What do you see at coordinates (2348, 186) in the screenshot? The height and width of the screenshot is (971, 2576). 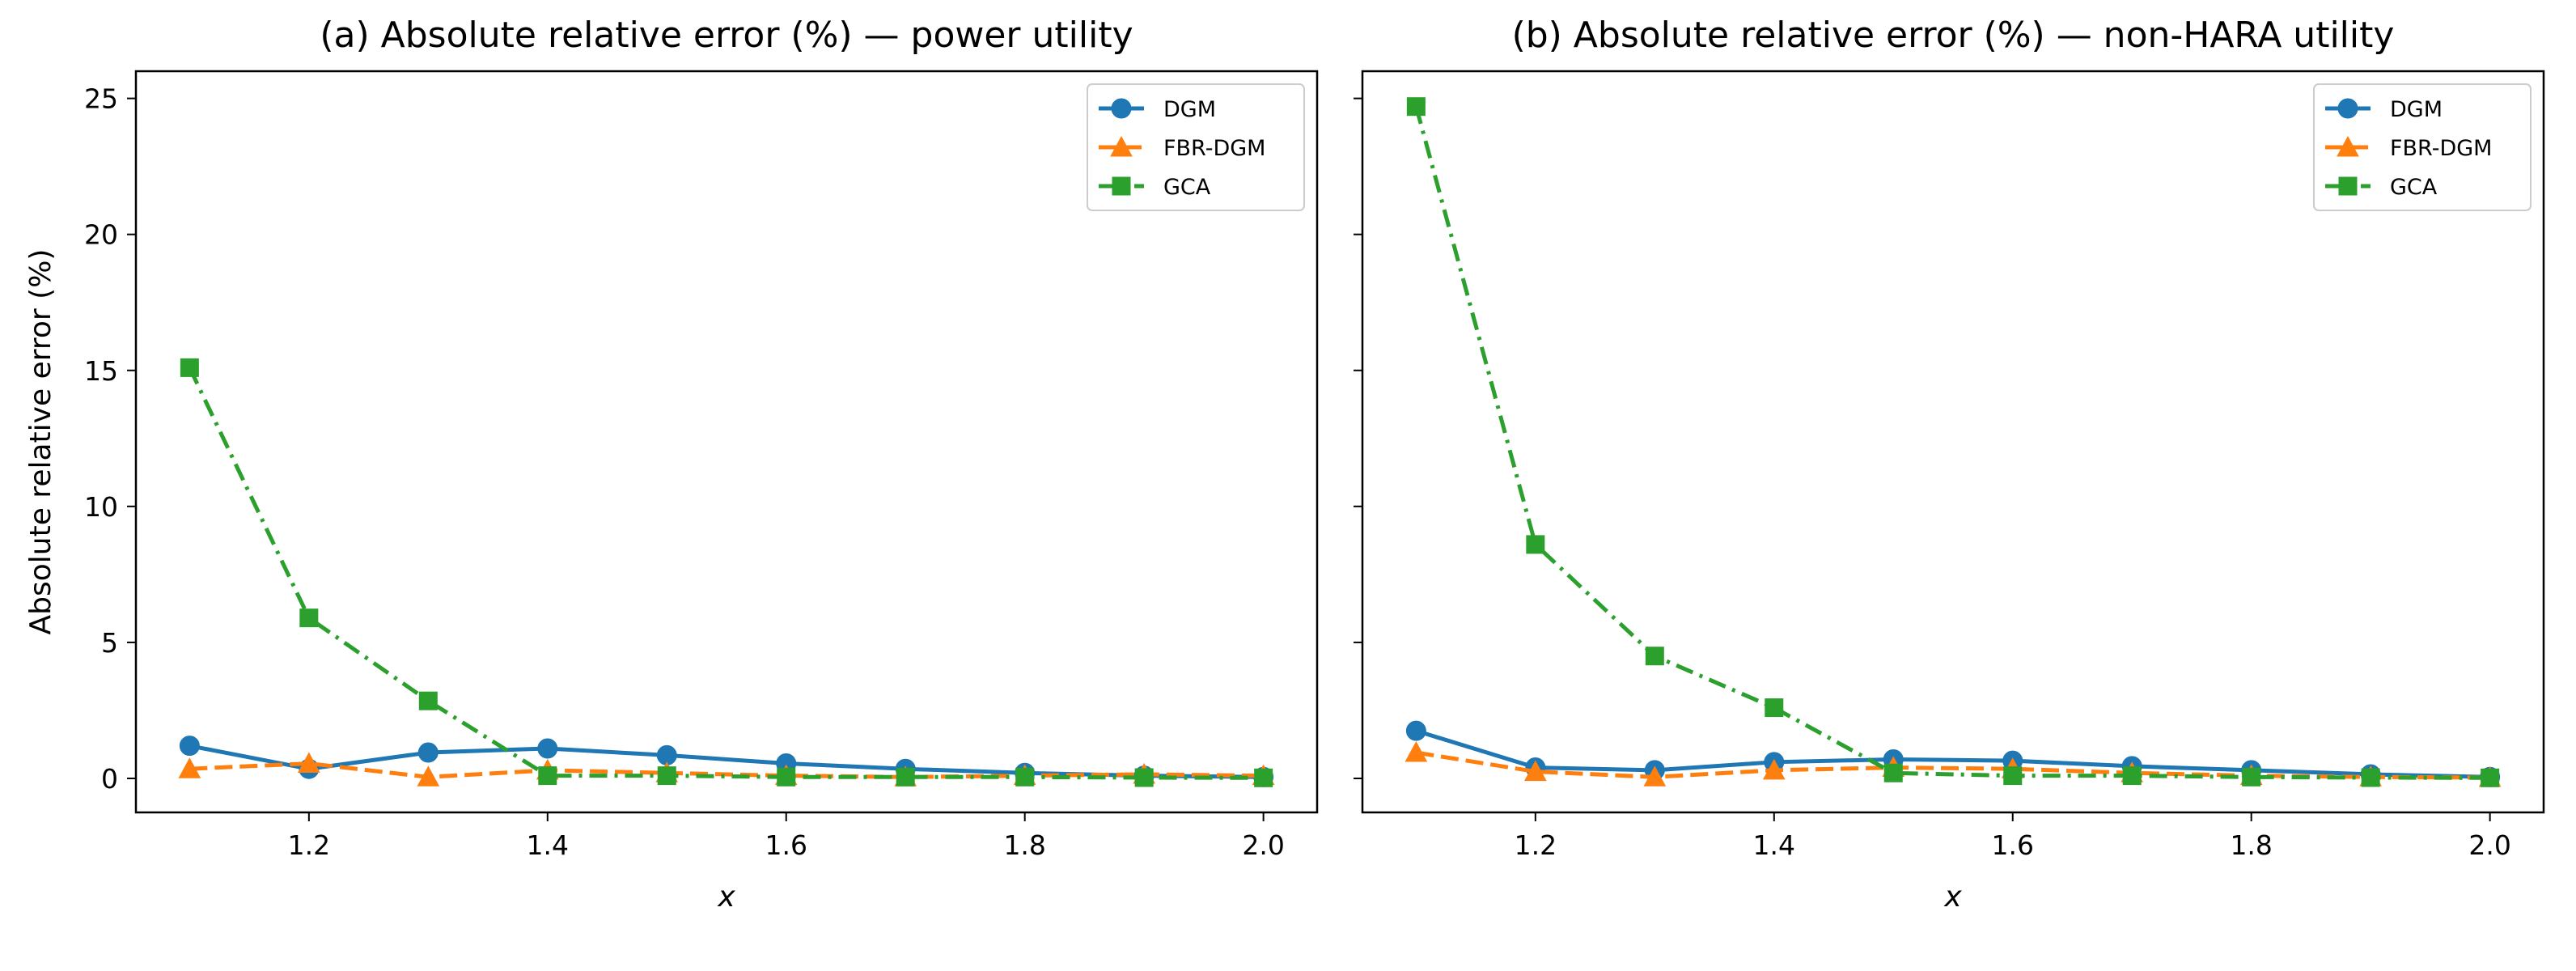 I see `panel-b-legend-gca-marker` at bounding box center [2348, 186].